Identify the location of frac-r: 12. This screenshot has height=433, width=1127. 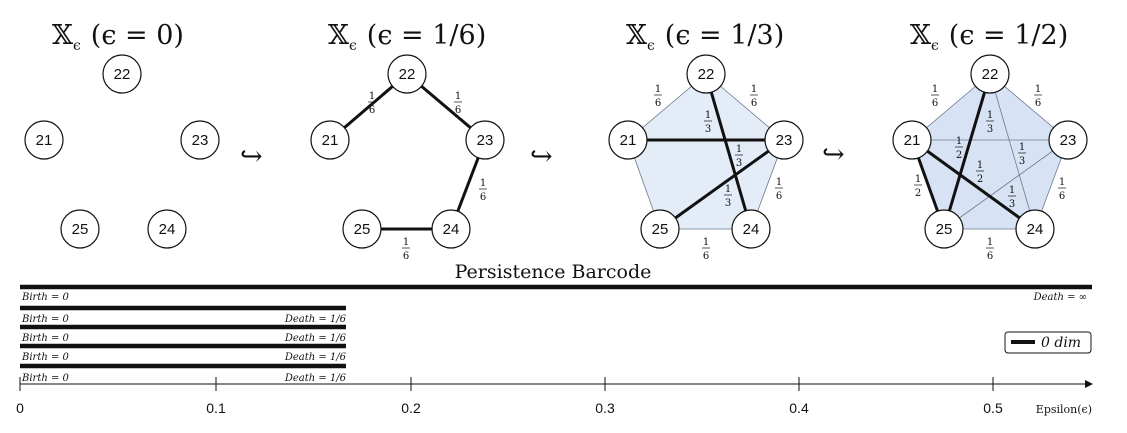
(918, 186).